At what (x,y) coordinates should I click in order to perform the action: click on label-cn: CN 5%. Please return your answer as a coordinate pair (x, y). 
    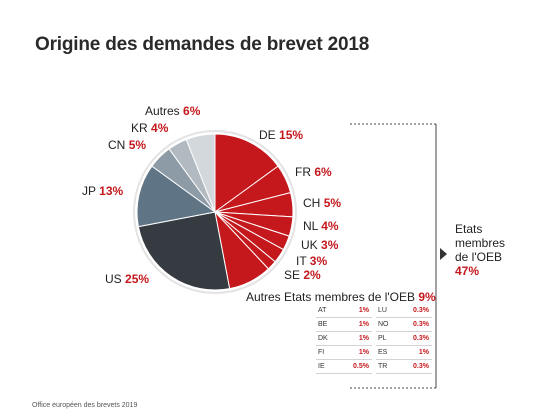
    Looking at the image, I should click on (127, 145).